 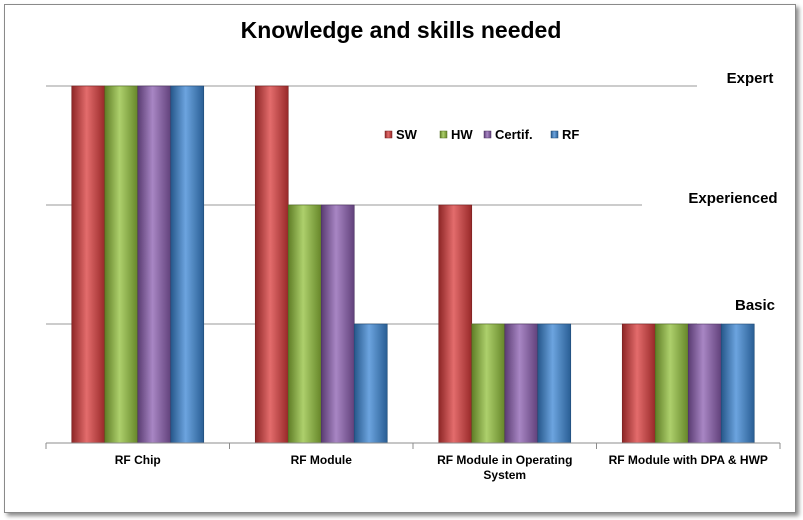 What do you see at coordinates (688, 460) in the screenshot?
I see `category-label: RF Module with DPA & HWP` at bounding box center [688, 460].